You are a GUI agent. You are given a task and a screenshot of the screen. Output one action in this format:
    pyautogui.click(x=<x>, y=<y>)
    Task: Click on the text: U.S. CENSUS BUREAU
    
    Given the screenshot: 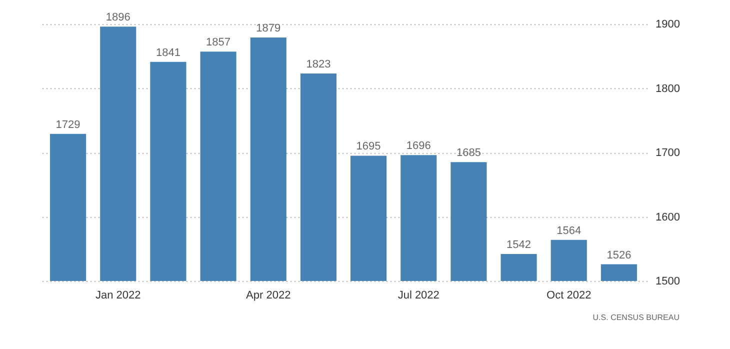 What is the action you would take?
    pyautogui.click(x=636, y=317)
    